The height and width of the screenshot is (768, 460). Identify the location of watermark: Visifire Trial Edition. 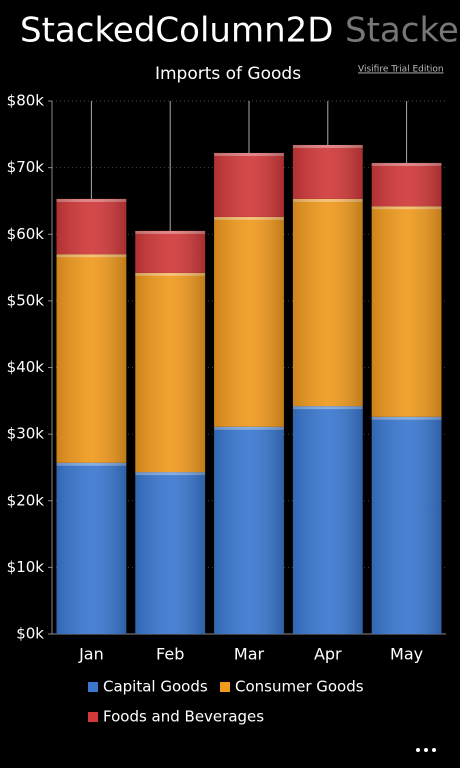
(401, 70).